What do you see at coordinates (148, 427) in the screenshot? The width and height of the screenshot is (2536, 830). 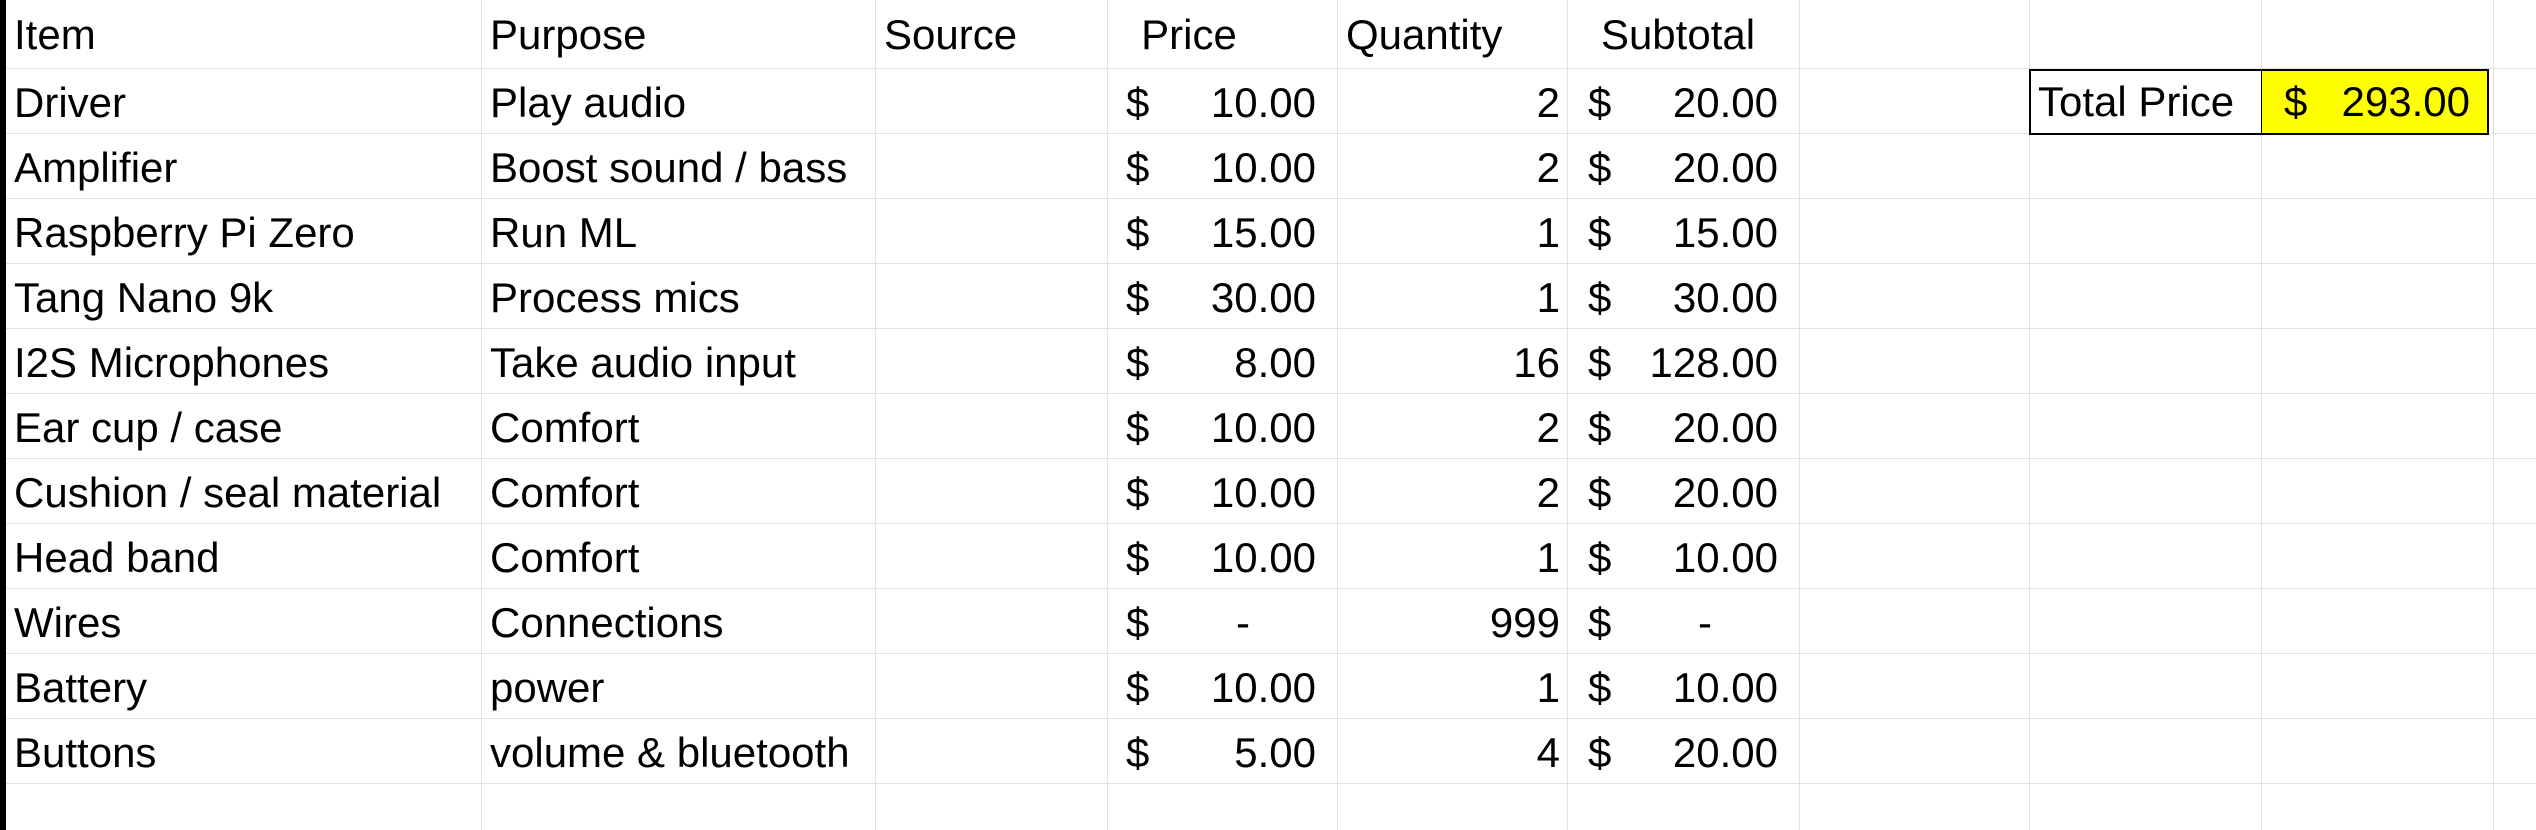 I see `cell-item: Ear cup / case` at bounding box center [148, 427].